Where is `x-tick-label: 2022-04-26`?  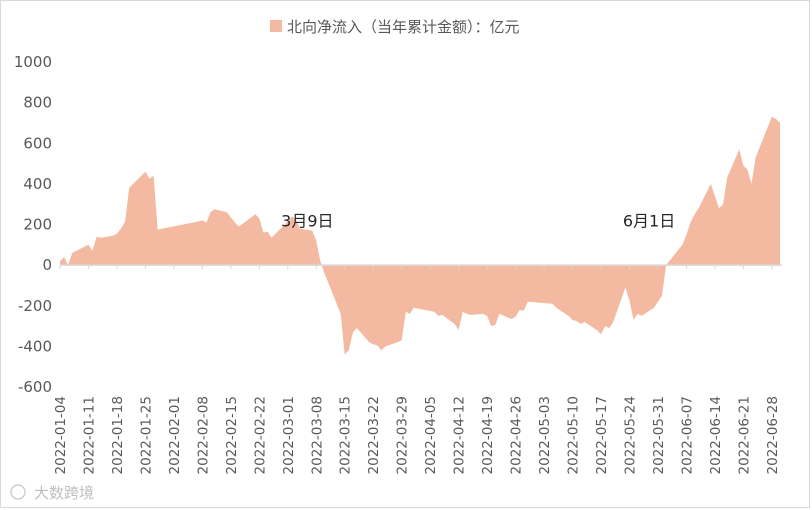
x-tick-label: 2022-04-26 is located at coordinates (517, 435).